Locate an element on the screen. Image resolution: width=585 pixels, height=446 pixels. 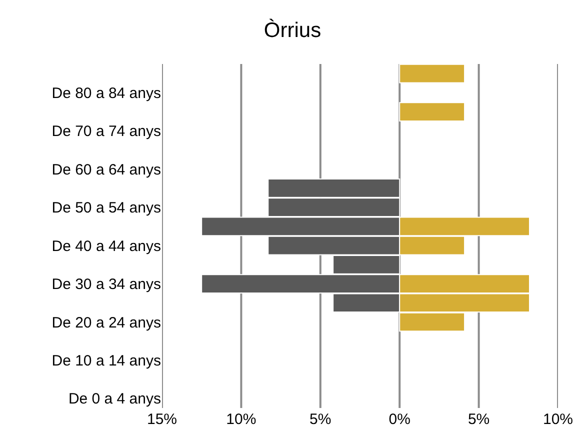
x-tick-label: 15% is located at coordinates (162, 419).